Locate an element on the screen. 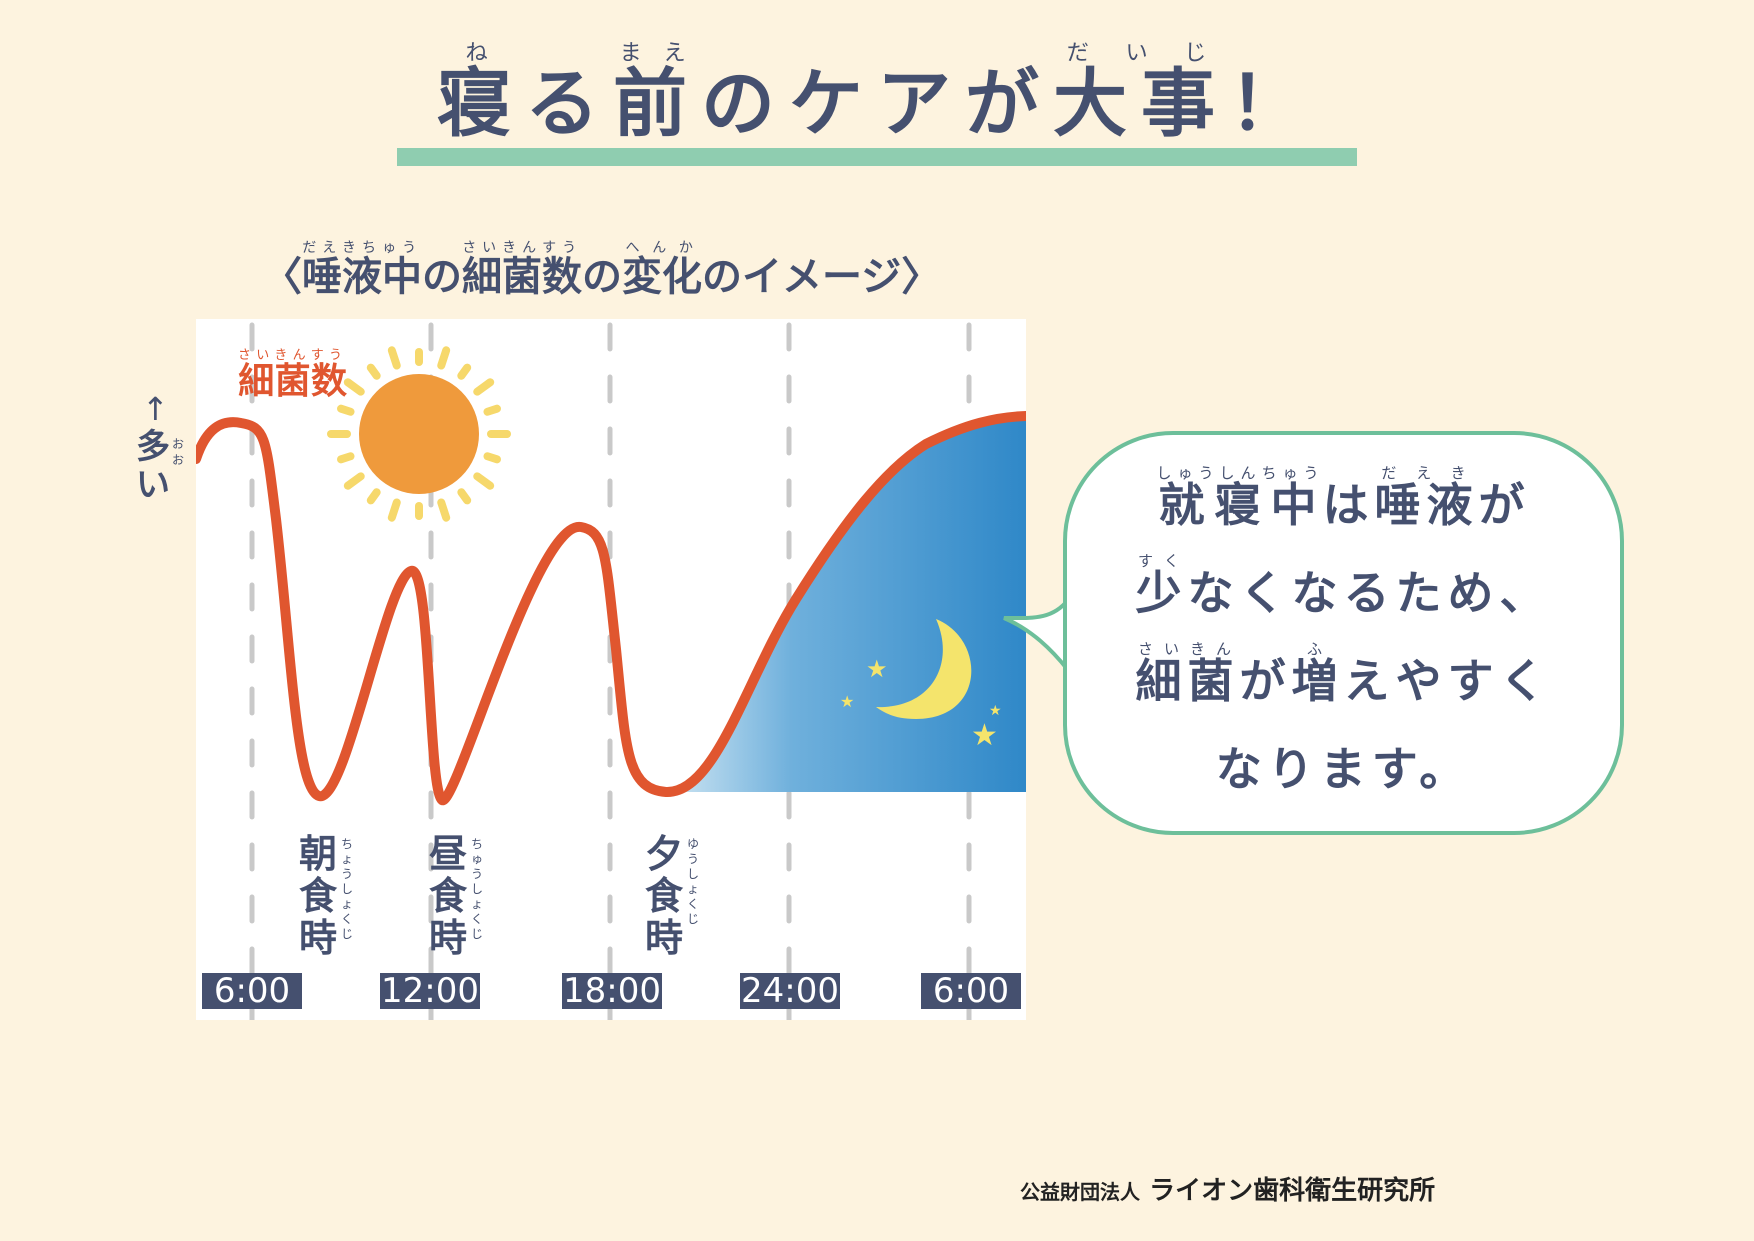 This screenshot has width=1754, height=1241. ruby-text: 増ふ is located at coordinates (1317, 674).